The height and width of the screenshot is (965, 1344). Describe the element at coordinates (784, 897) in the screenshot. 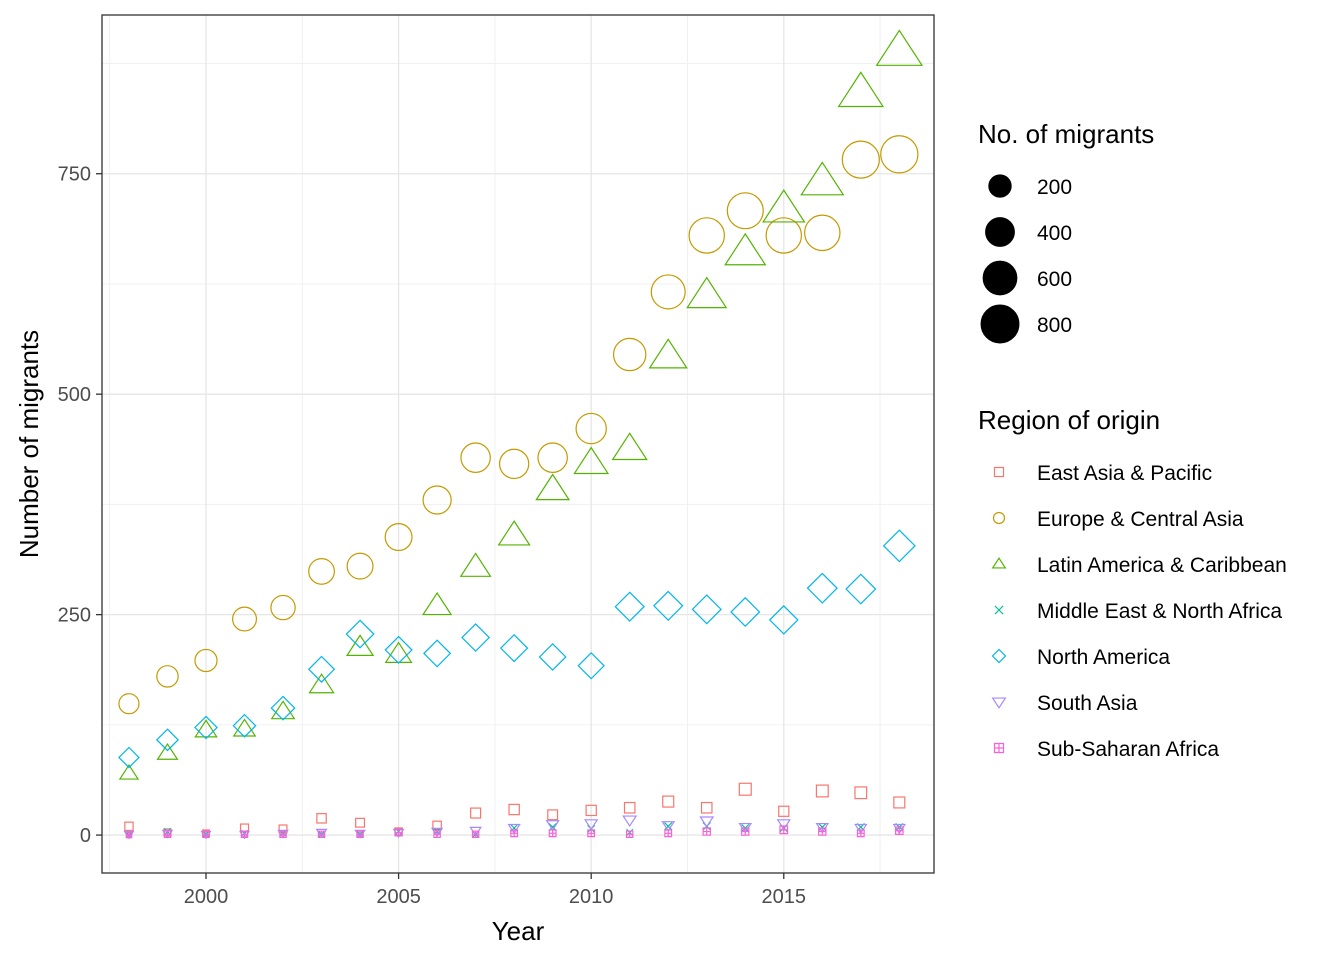

I see `x-tick-label: 2015` at that location.